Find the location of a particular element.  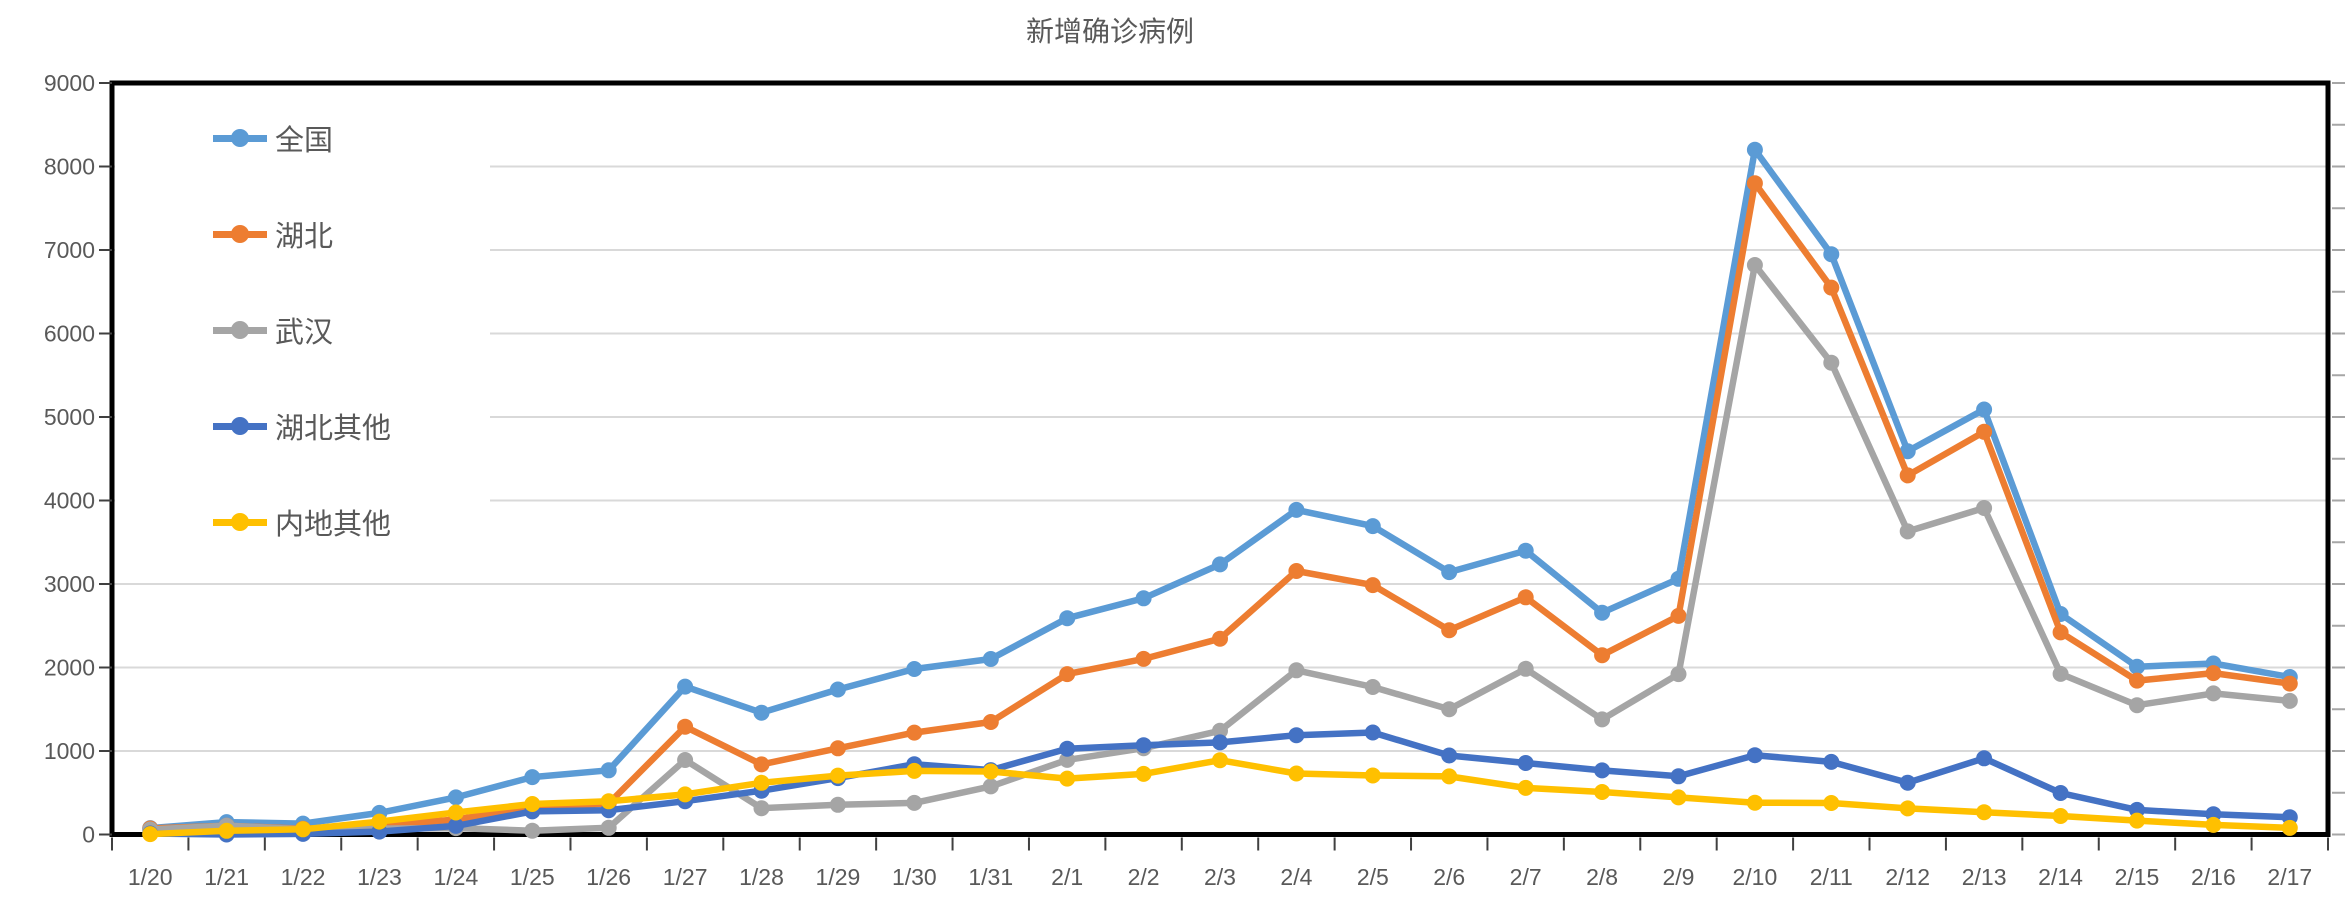

x-tick-label: 2/1 is located at coordinates (1067, 877).